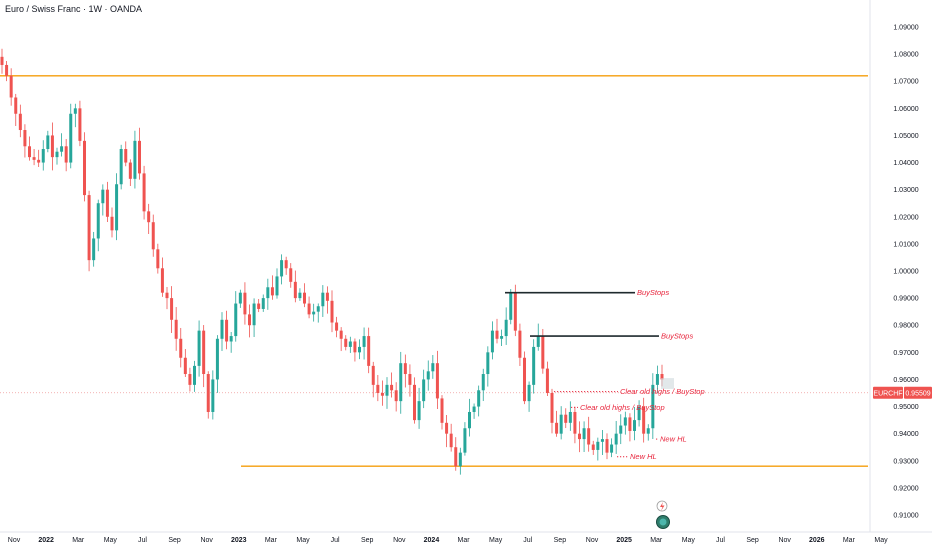  What do you see at coordinates (643, 456) in the screenshot?
I see `annotation-label: New HL` at bounding box center [643, 456].